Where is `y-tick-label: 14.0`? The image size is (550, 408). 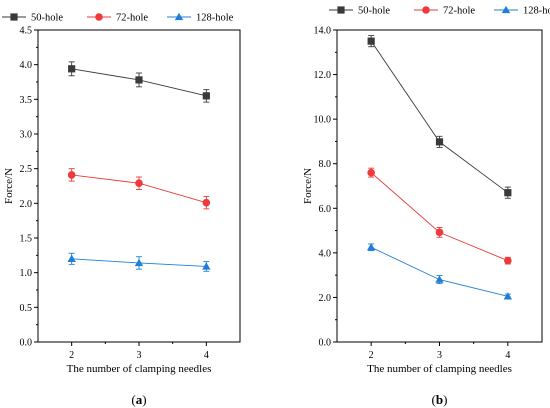 y-tick-label: 14.0 is located at coordinates (323, 31).